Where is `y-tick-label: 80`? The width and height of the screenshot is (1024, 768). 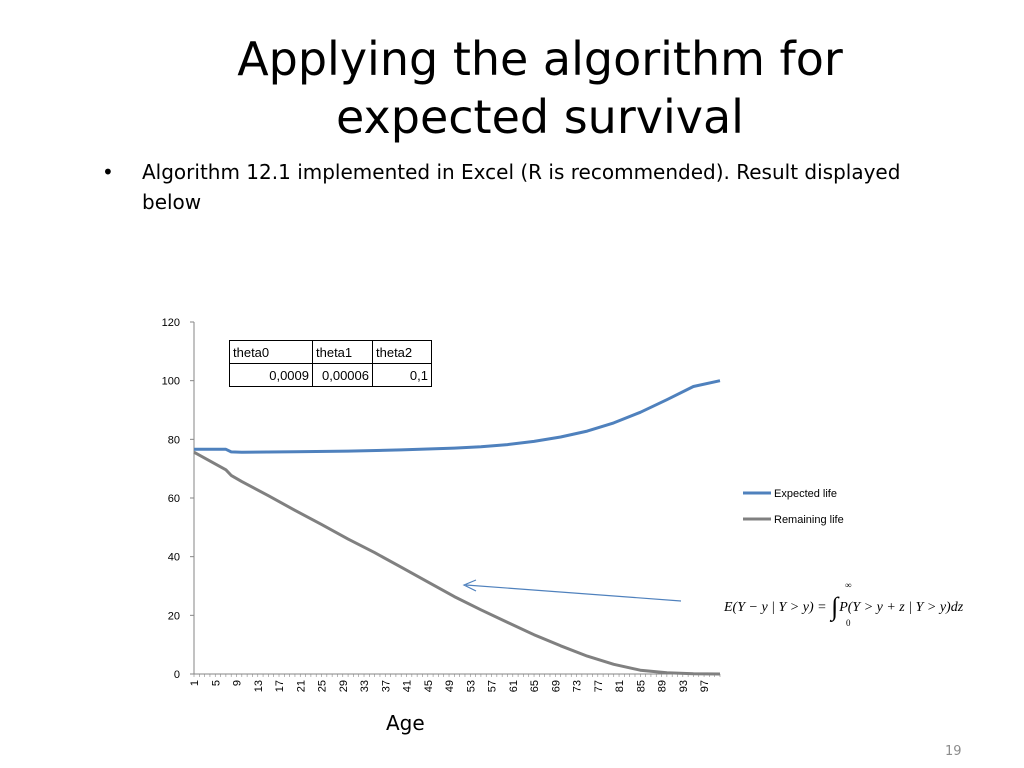
y-tick-label: 80 is located at coordinates (174, 440).